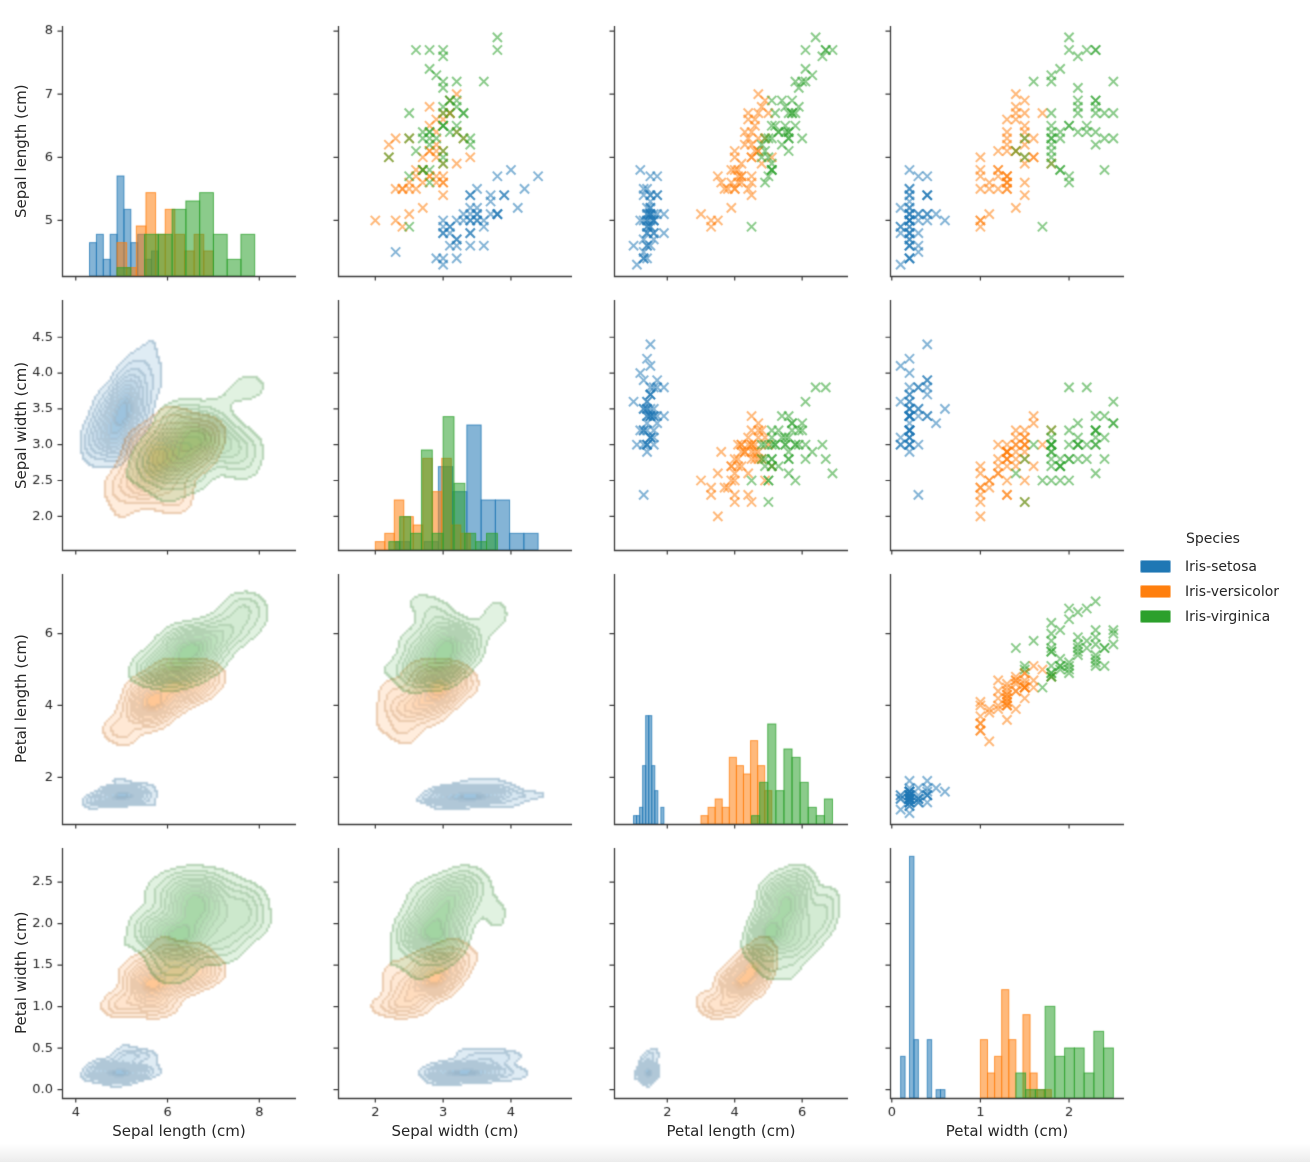 Image resolution: width=1310 pixels, height=1162 pixels. I want to click on legend-swatch-setosa-icon, so click(1155, 566).